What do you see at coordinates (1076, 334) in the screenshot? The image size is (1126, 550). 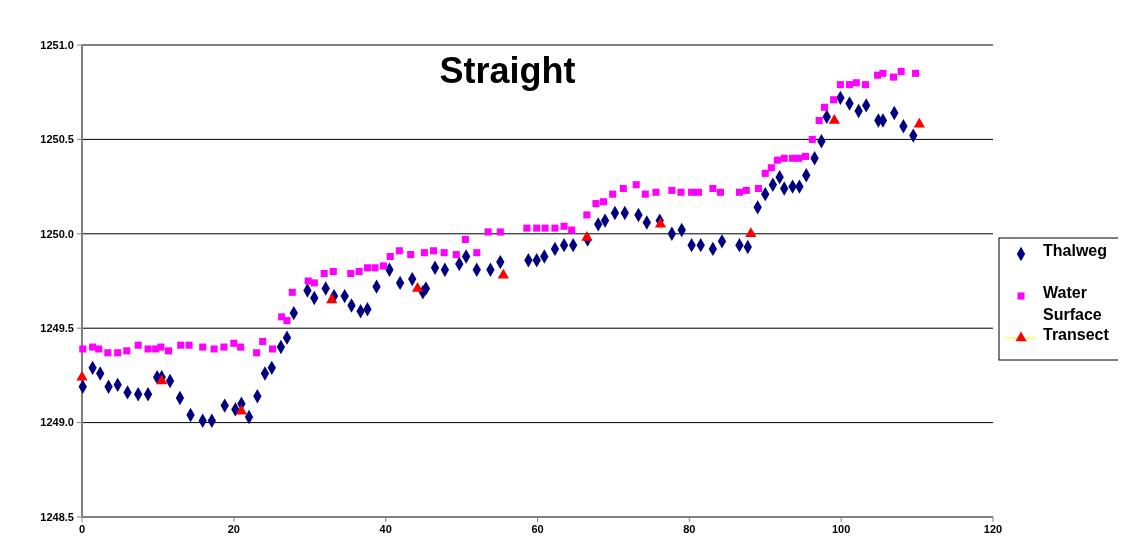 I see `legend-label: Transect` at bounding box center [1076, 334].